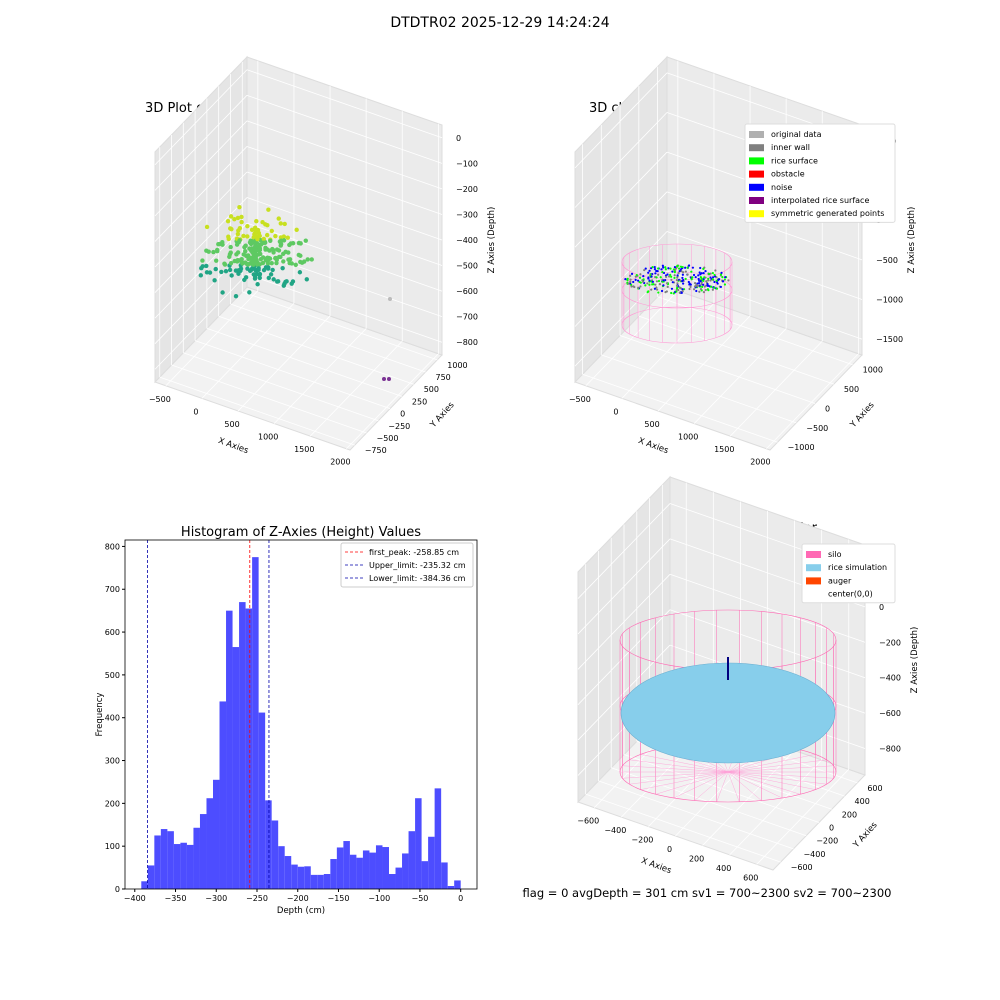  What do you see at coordinates (814, 854) in the screenshot?
I see `y-tick-label: −400` at bounding box center [814, 854].